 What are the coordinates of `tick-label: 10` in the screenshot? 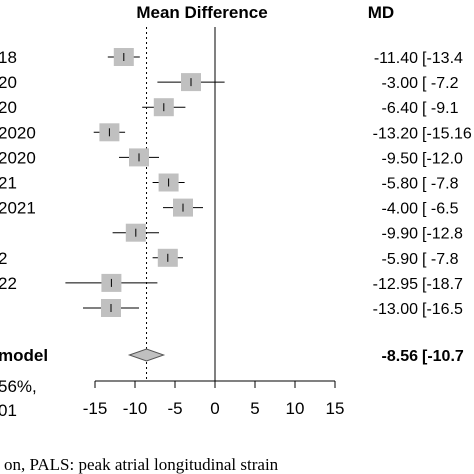 It's located at (295, 408).